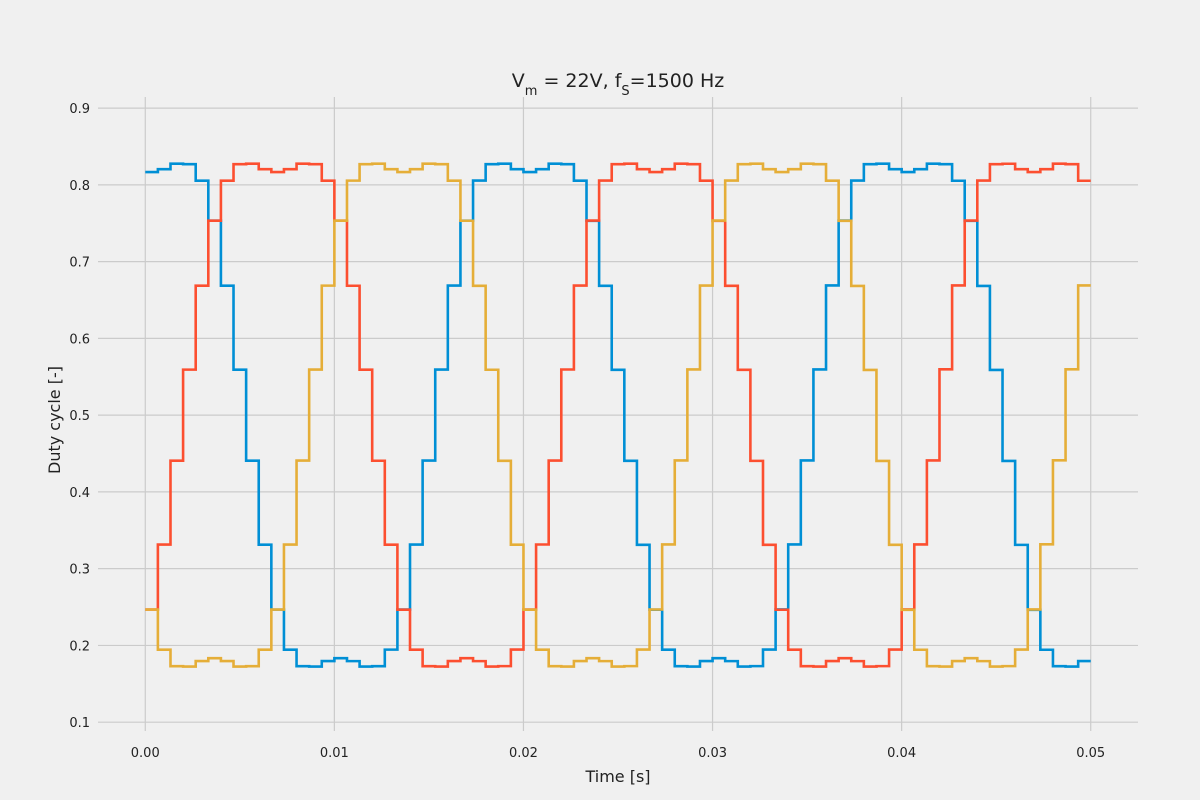 The width and height of the screenshot is (1200, 800). I want to click on x-tick-label: 0.02, so click(523, 753).